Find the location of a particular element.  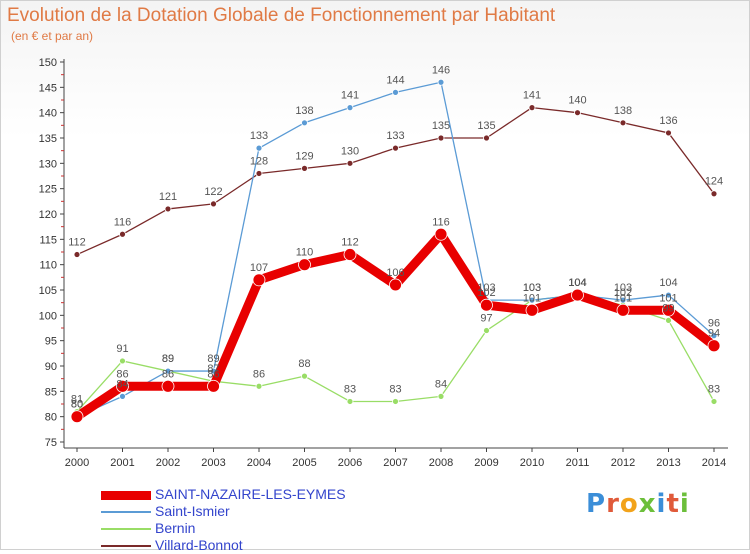

chart-subtitle: (en € et par an) is located at coordinates (52, 36).